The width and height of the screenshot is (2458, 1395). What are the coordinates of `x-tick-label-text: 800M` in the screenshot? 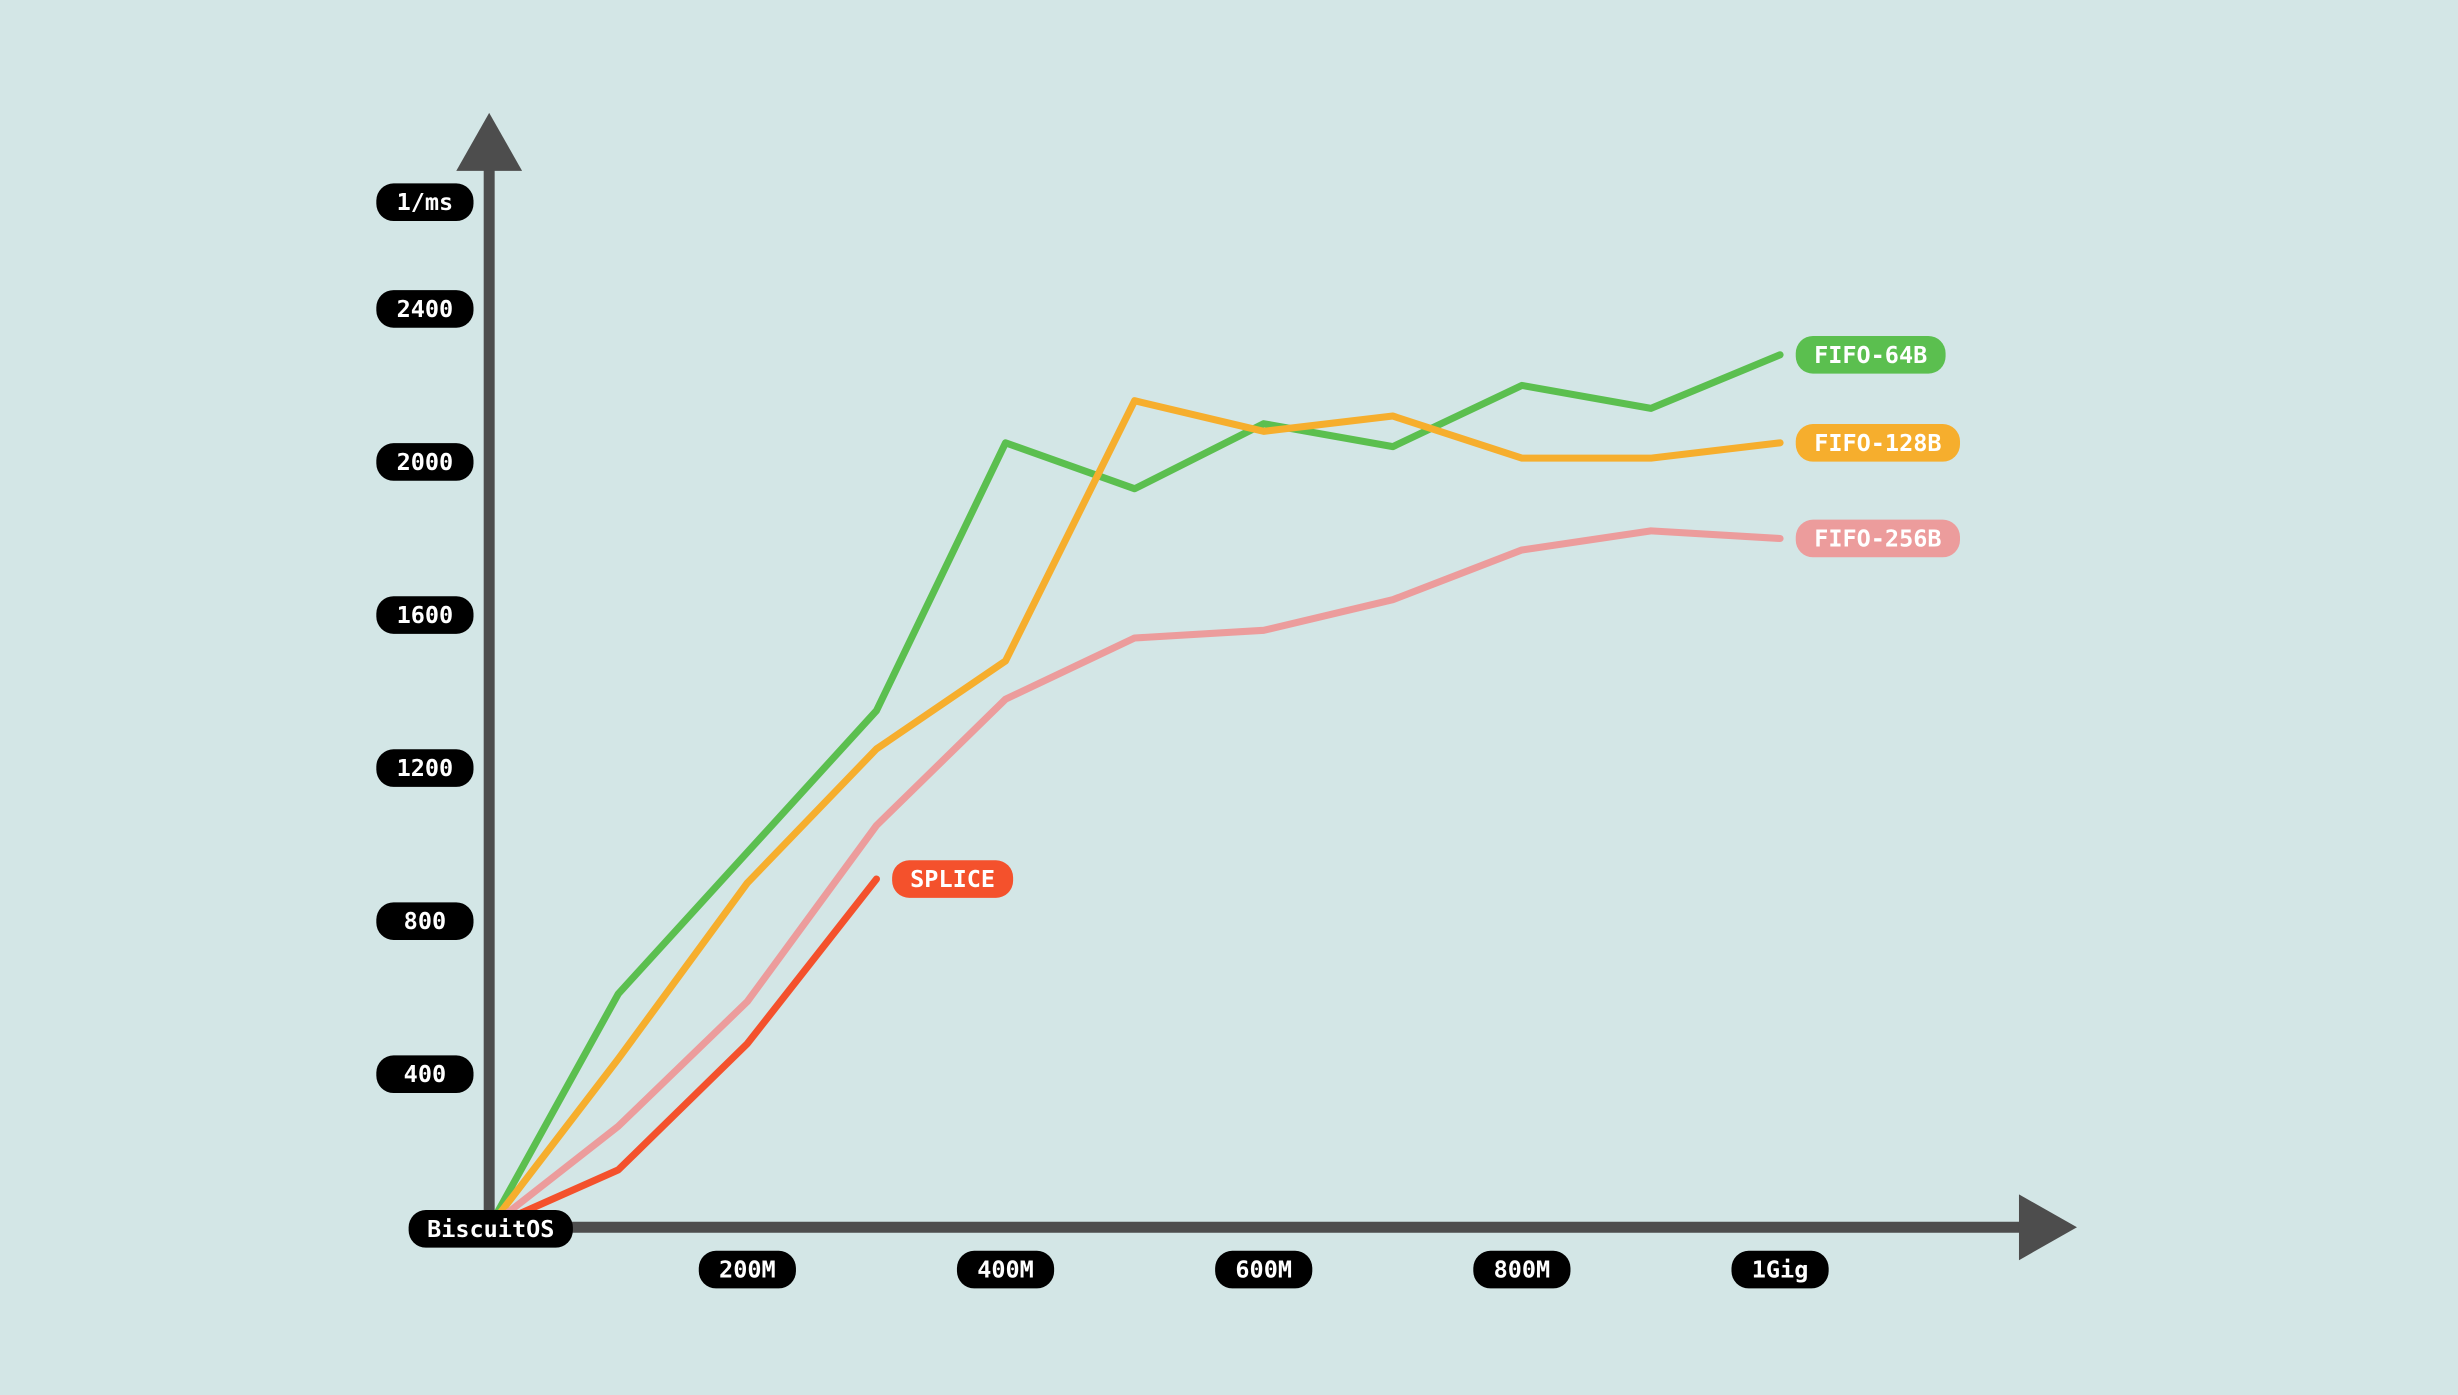 It's located at (1522, 1270).